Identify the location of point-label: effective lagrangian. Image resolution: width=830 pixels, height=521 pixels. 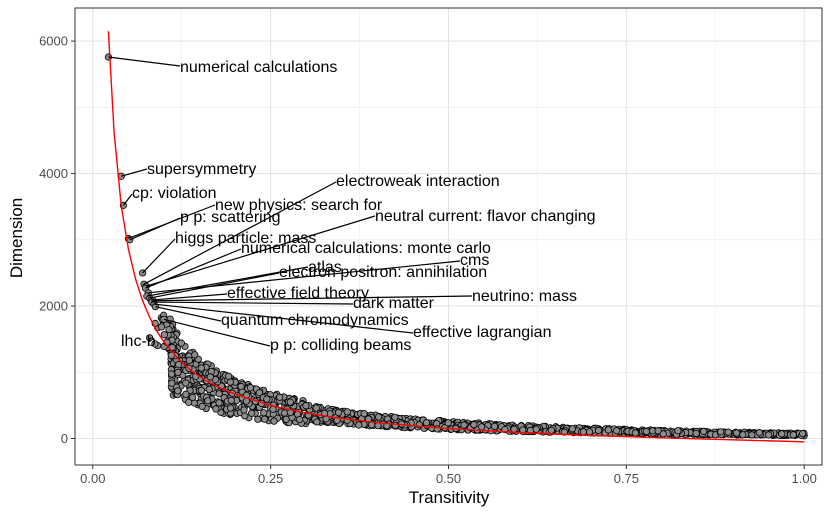
(482, 332).